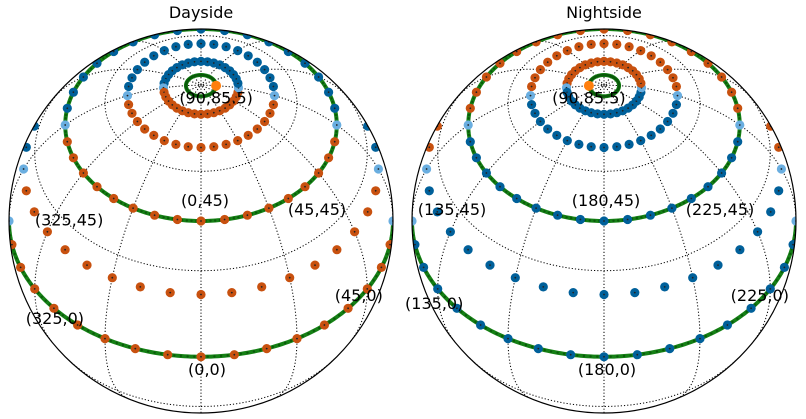  What do you see at coordinates (69, 220) in the screenshot?
I see `coordinate-label: (325,45)` at bounding box center [69, 220].